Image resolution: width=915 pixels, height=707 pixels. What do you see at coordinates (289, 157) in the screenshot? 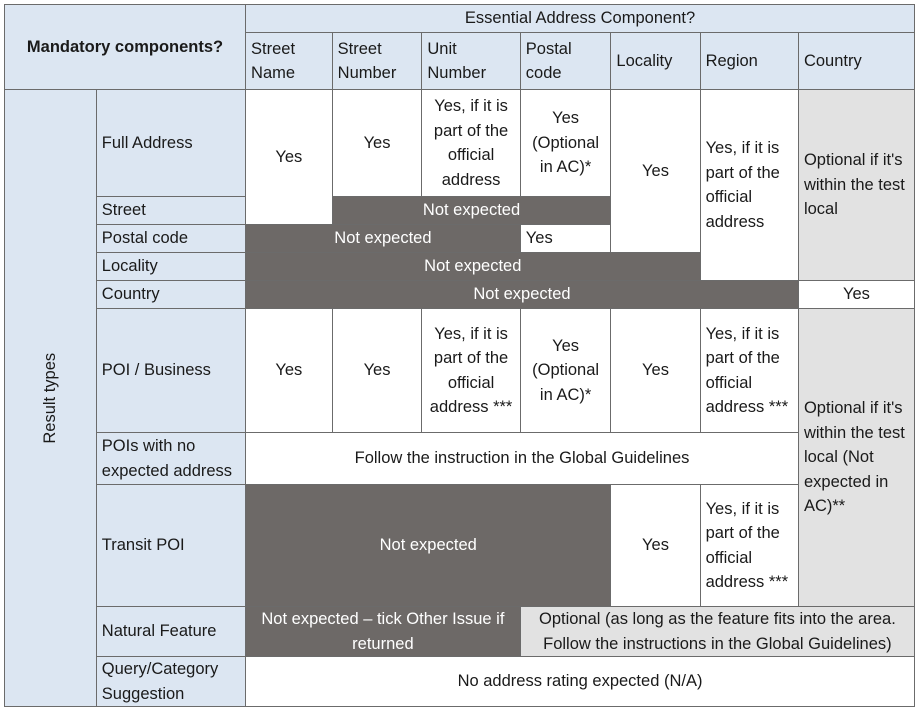
I see `full-address-street-name: Yes` at bounding box center [289, 157].